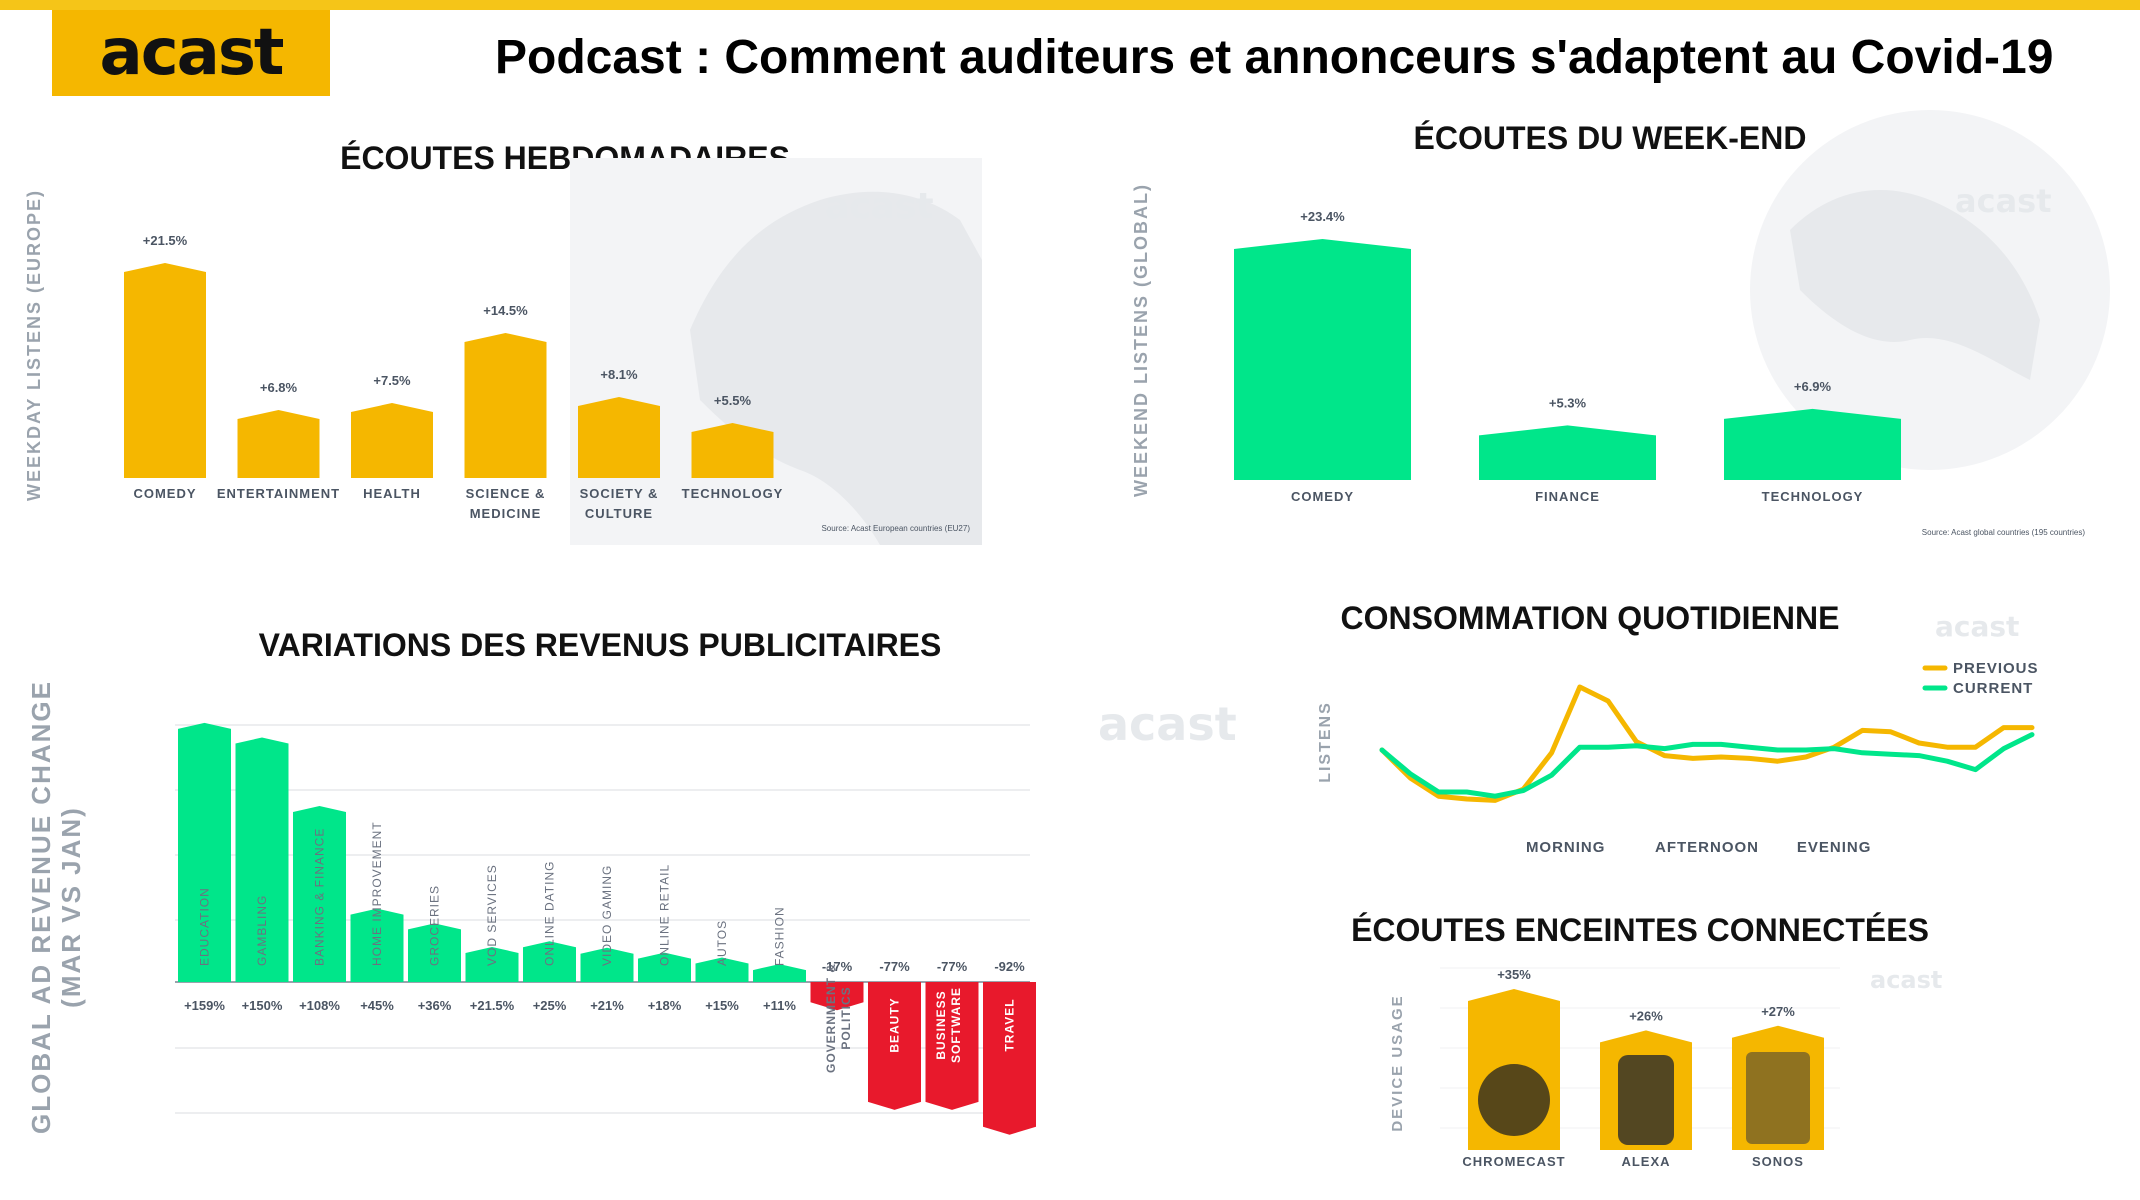 Image resolution: width=2140 pixels, height=1200 pixels. Describe the element at coordinates (550, 913) in the screenshot. I see `revenue-category-label: ONLINE DATING` at that location.